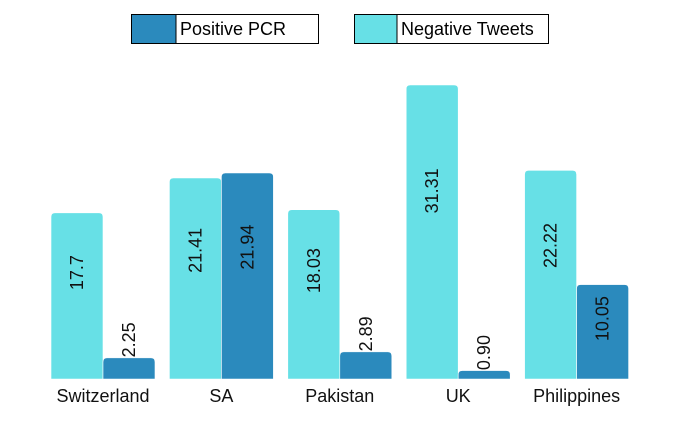  What do you see at coordinates (376, 29) in the screenshot?
I see `legend-swatch-negative-tweets` at bounding box center [376, 29].